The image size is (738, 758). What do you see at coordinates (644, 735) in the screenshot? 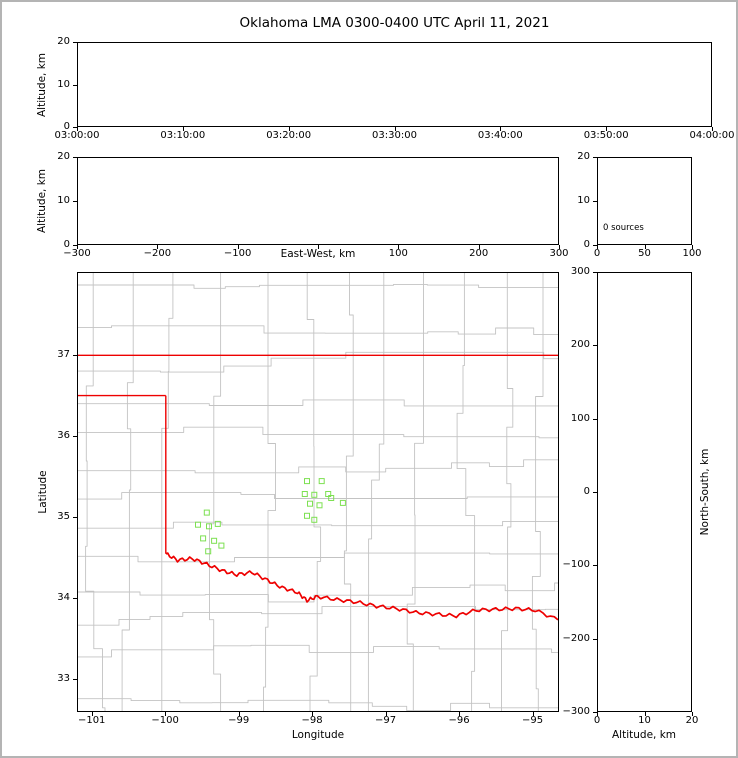
I see `ns-panel-xlabel: Altitude, km` at bounding box center [644, 735].